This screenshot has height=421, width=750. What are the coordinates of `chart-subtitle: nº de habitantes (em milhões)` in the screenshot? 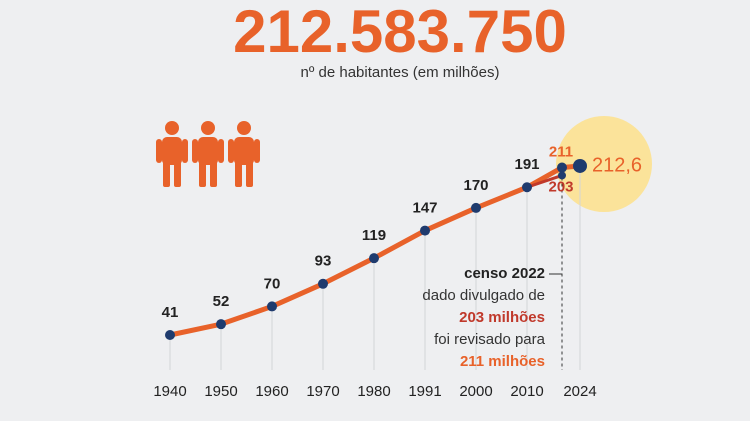 It's located at (400, 72).